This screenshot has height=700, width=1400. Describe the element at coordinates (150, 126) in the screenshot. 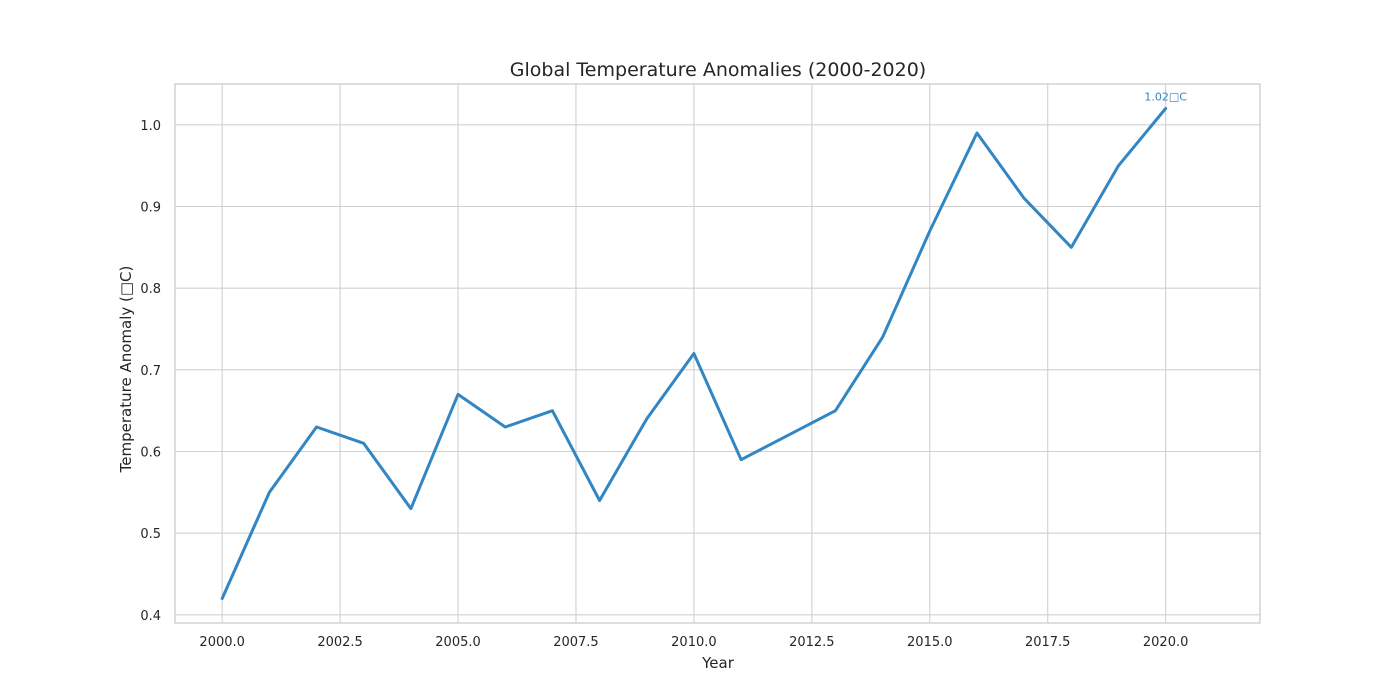

I see `y-tick-label: 1.0` at that location.